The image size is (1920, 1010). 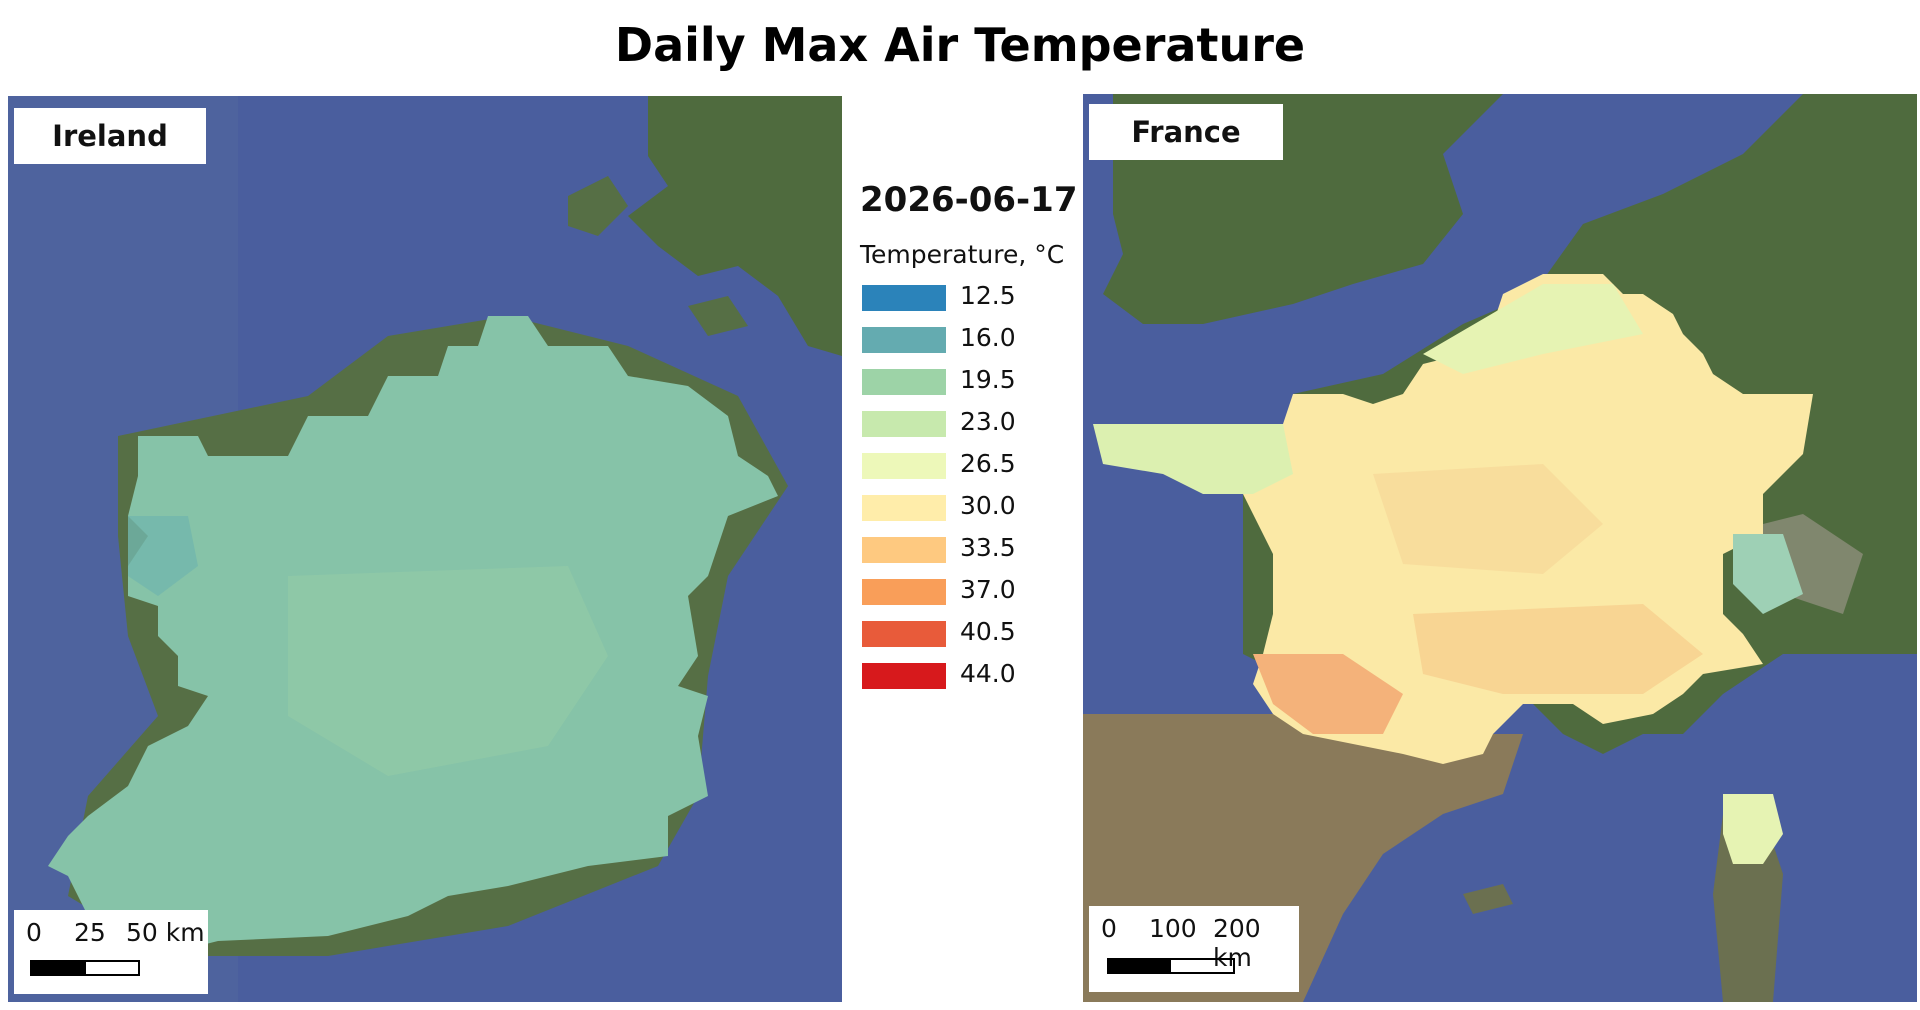 What do you see at coordinates (1558, 649) in the screenshot?
I see `france-south-warm` at bounding box center [1558, 649].